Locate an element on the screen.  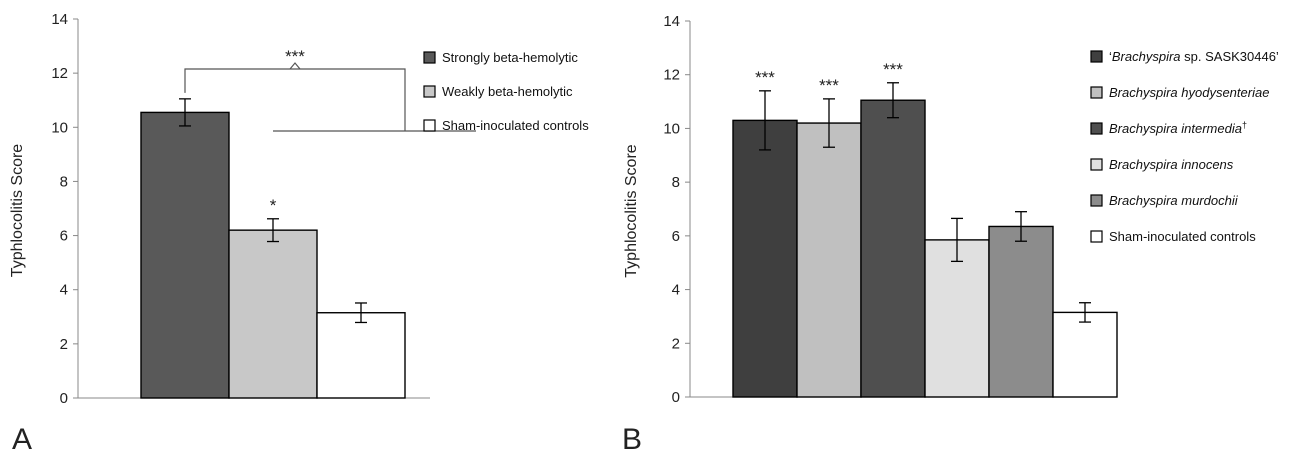
panel-a-y-tick-label: 14 is located at coordinates (59, 19).